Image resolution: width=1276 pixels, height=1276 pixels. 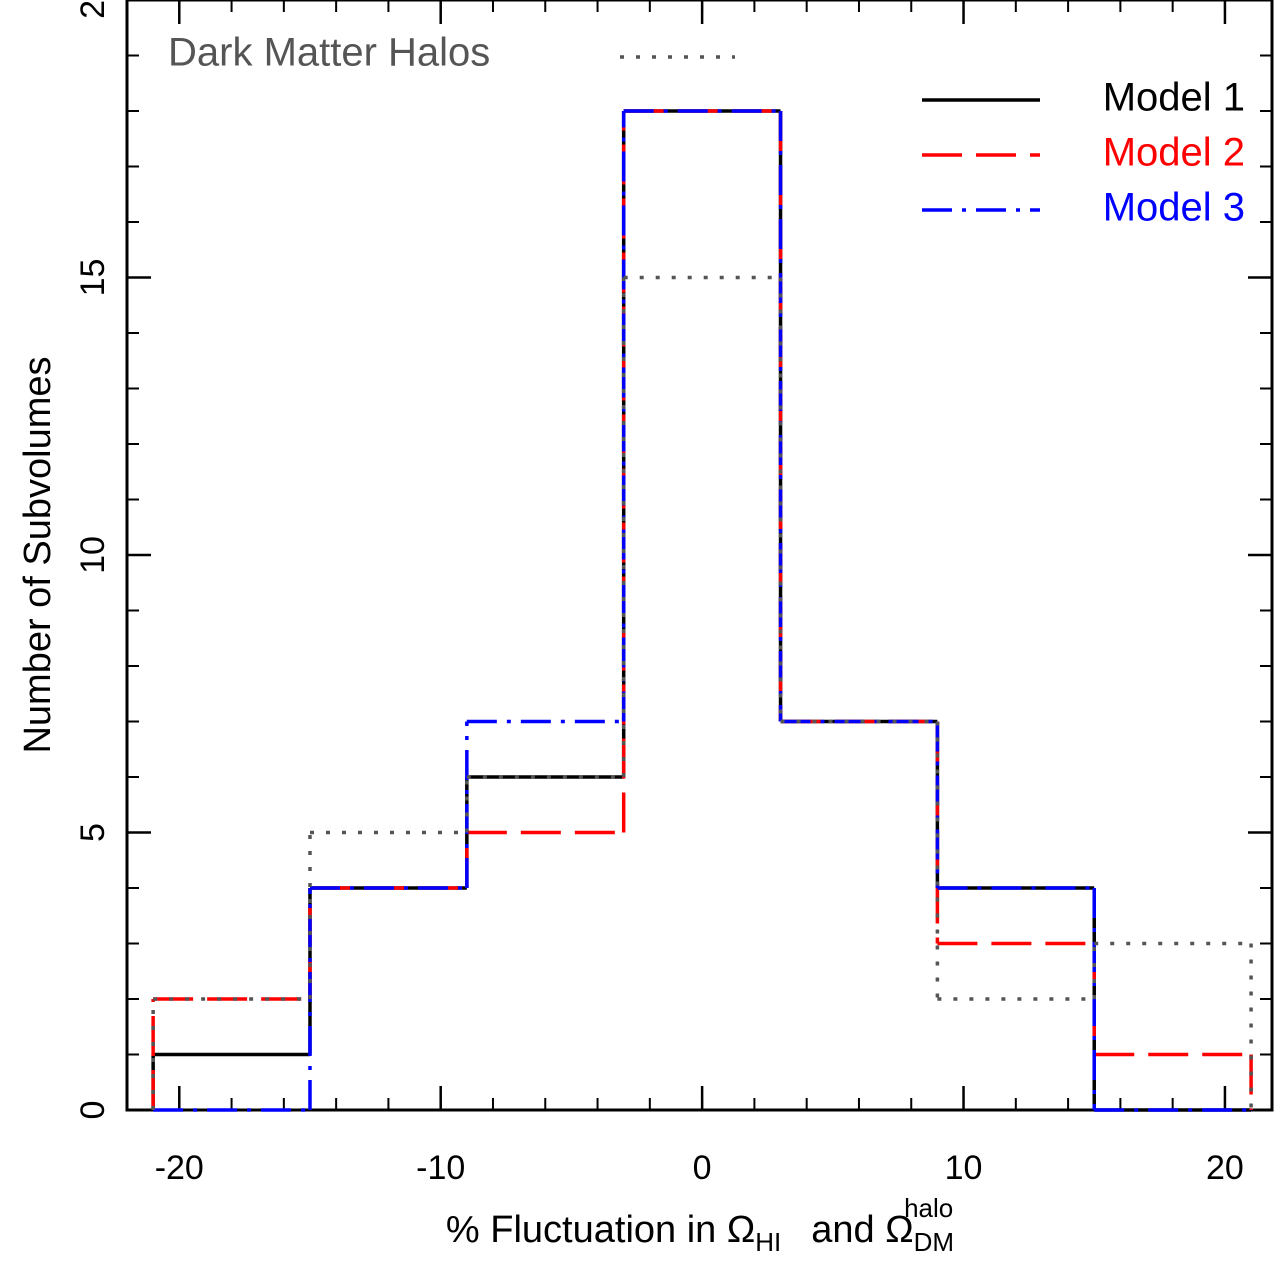 What do you see at coordinates (93, 1110) in the screenshot?
I see `y-tick-label: 0` at bounding box center [93, 1110].